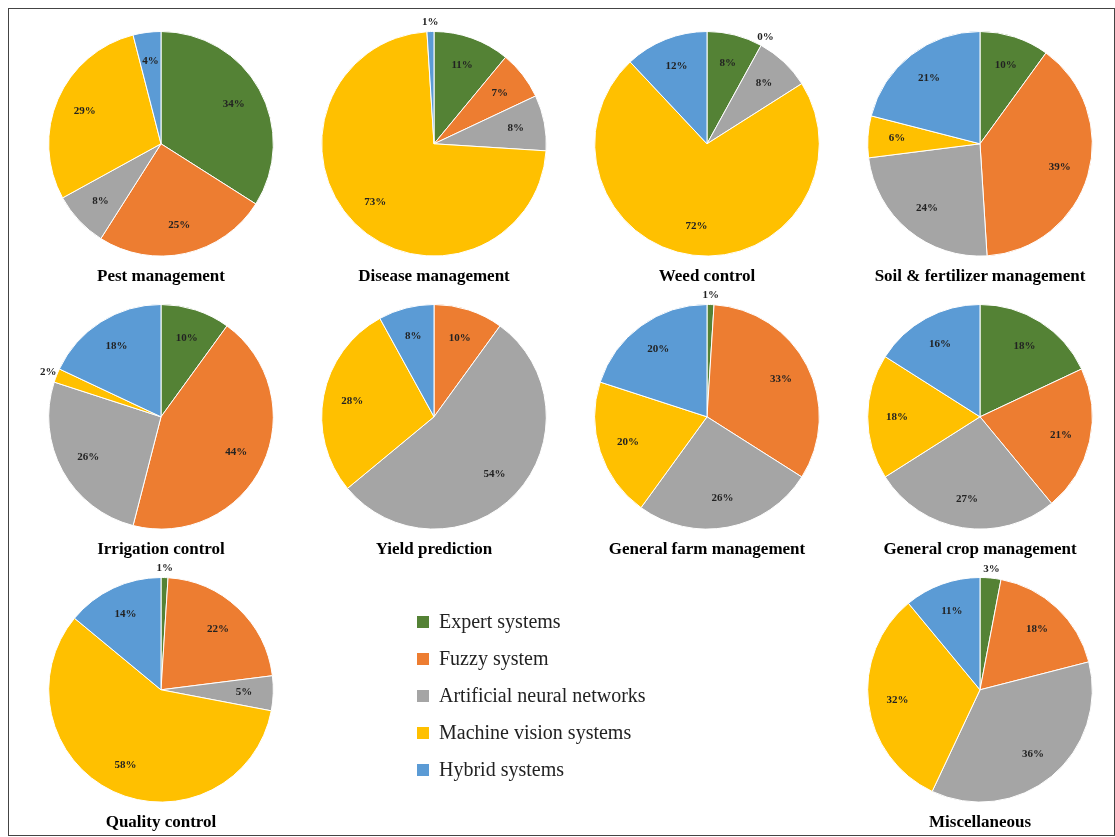 This screenshot has height=837, width=1115. What do you see at coordinates (494, 658) in the screenshot?
I see `legend-label: Fuzzy system` at bounding box center [494, 658].